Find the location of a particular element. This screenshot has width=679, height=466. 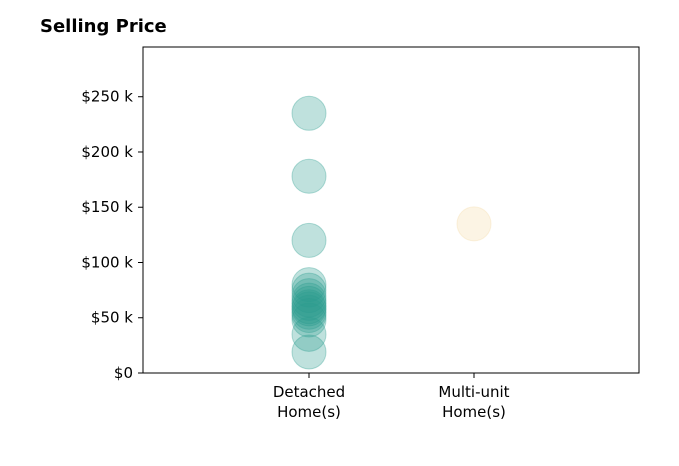

x-tick-label: Multi-unit is located at coordinates (473, 392).